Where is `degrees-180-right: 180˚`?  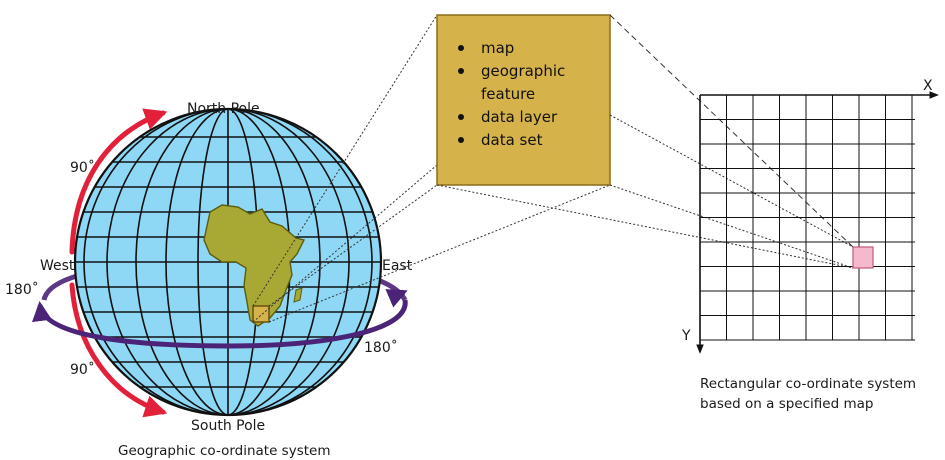
degrees-180-right: 180˚ is located at coordinates (381, 347).